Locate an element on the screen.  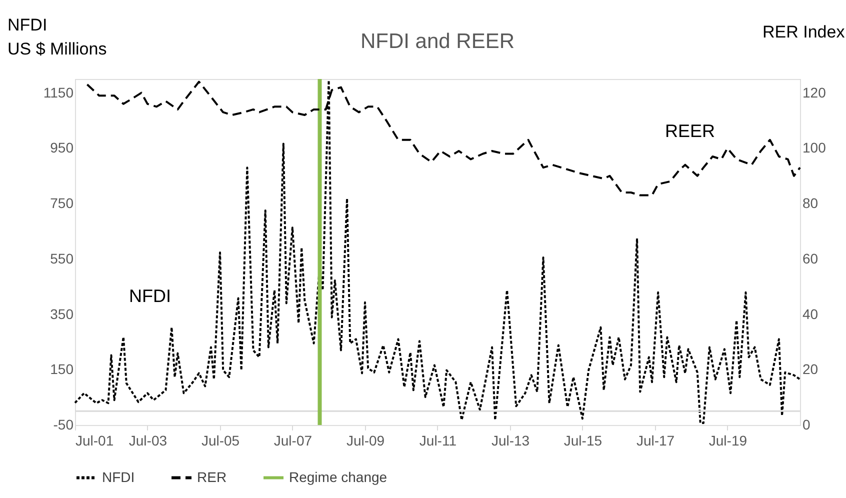
y-tick-label: 350 is located at coordinates (62, 314).